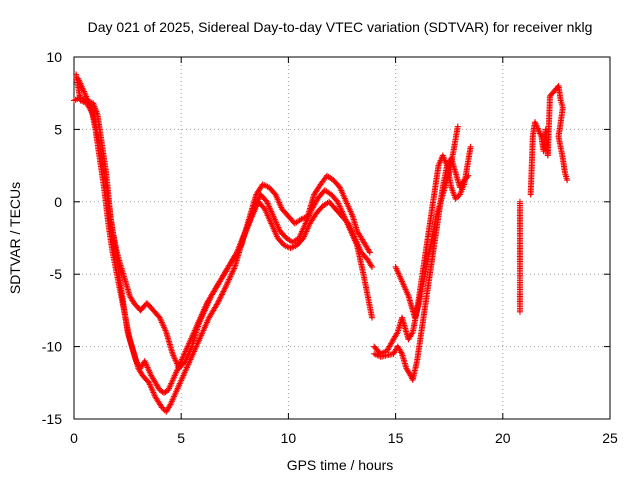 The height and width of the screenshot is (480, 640). I want to click on y-tick-label: -15, so click(52, 419).